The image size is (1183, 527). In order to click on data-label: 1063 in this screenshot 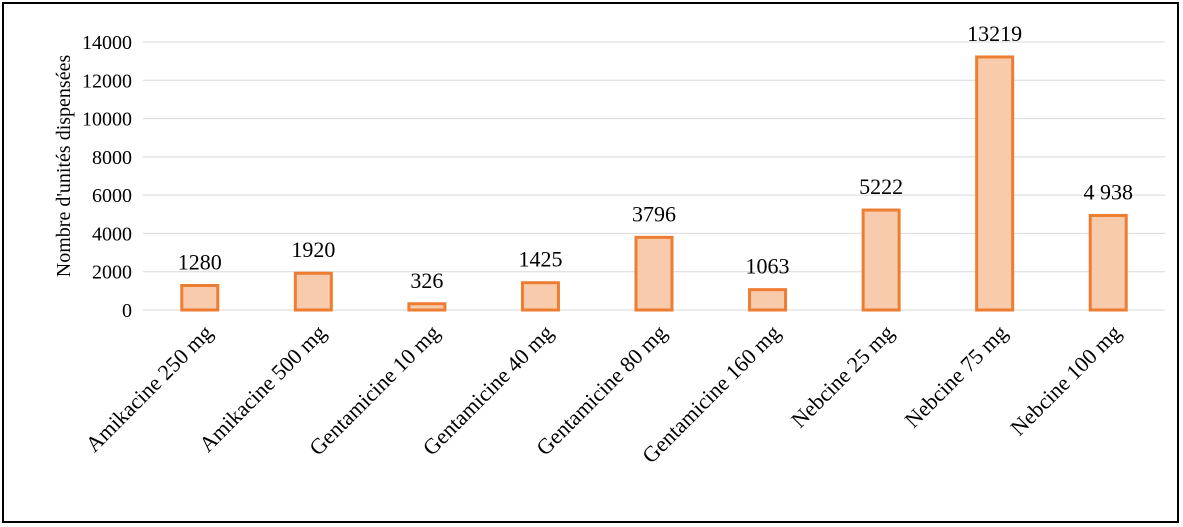, I will do `click(768, 266)`.